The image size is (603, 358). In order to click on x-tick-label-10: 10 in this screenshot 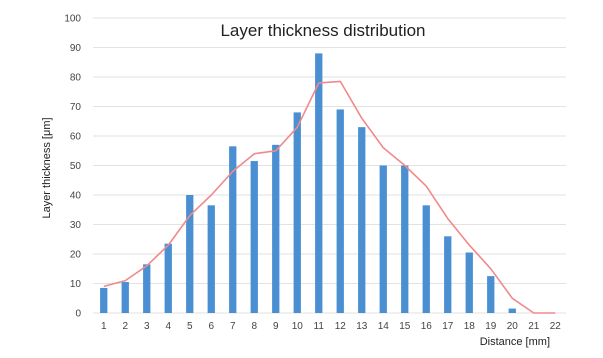, I will do `click(298, 326)`.